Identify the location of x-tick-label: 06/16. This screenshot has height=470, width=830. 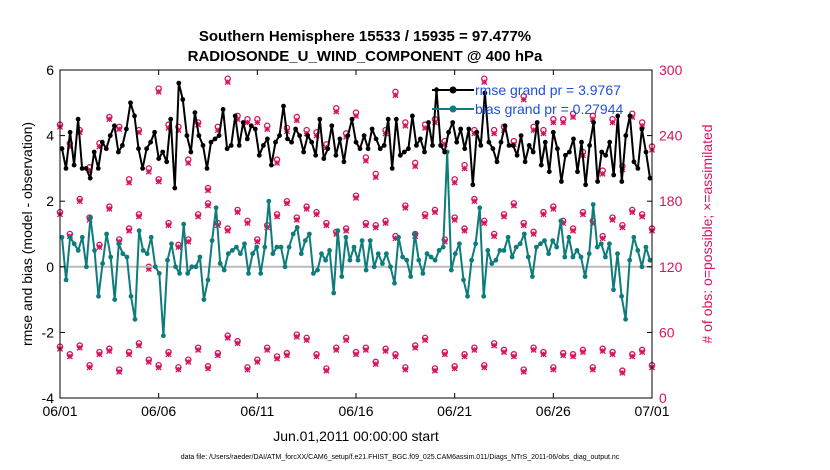
(355, 411).